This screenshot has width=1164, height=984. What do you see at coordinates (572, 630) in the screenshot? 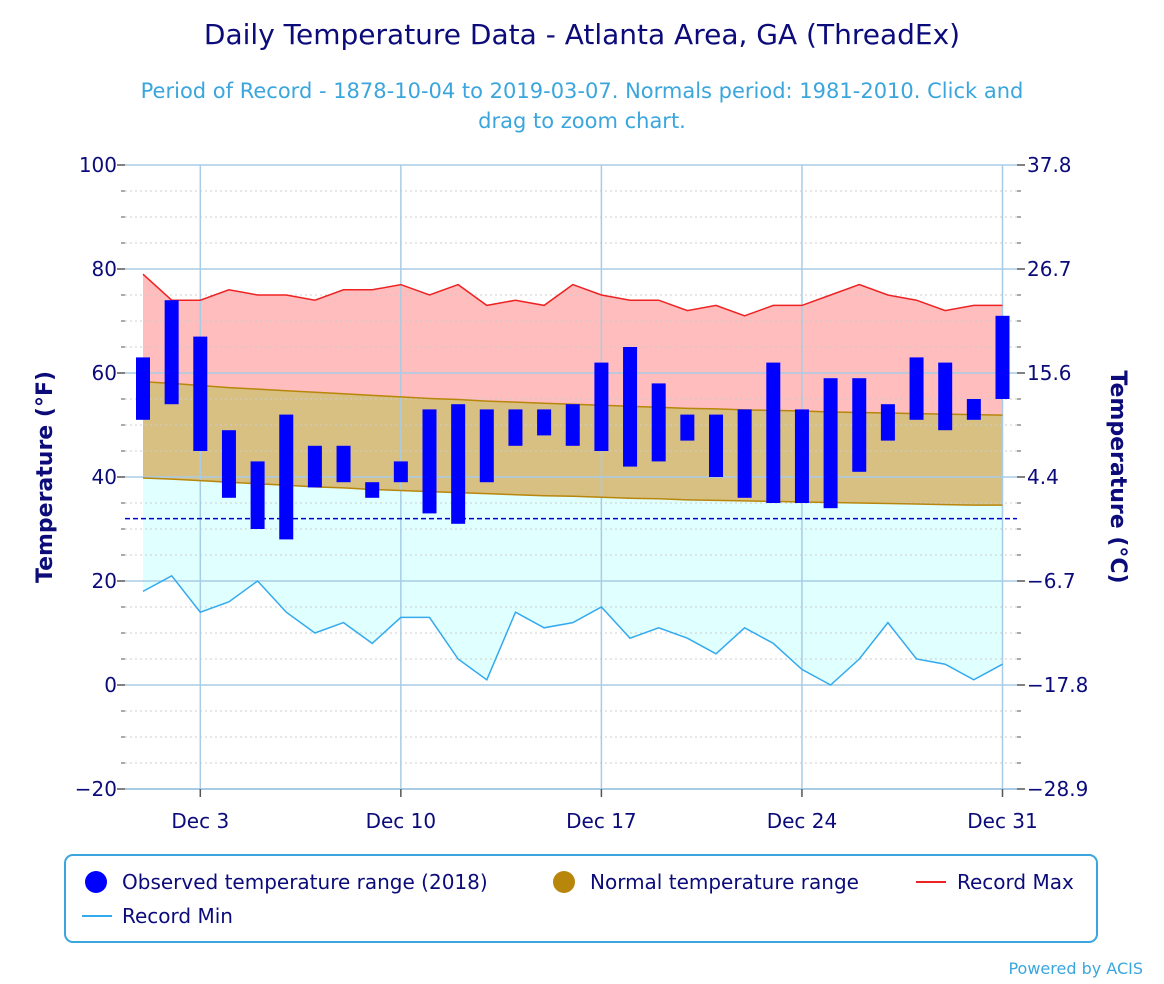
I see `record-min-line` at bounding box center [572, 630].